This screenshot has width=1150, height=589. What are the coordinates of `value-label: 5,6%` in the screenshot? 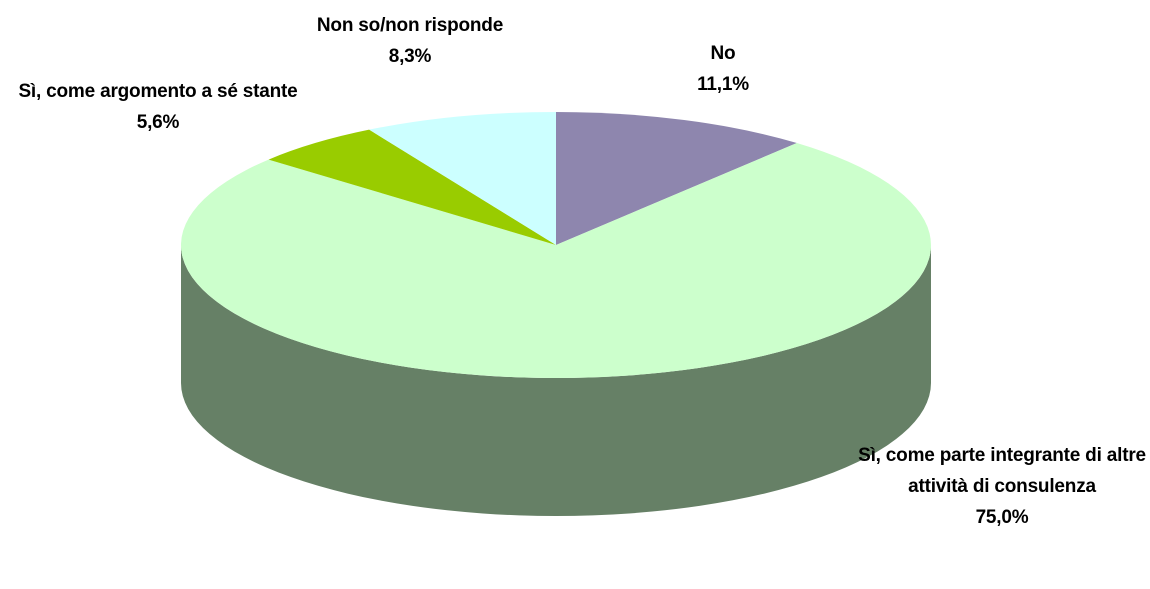 It's located at (158, 122).